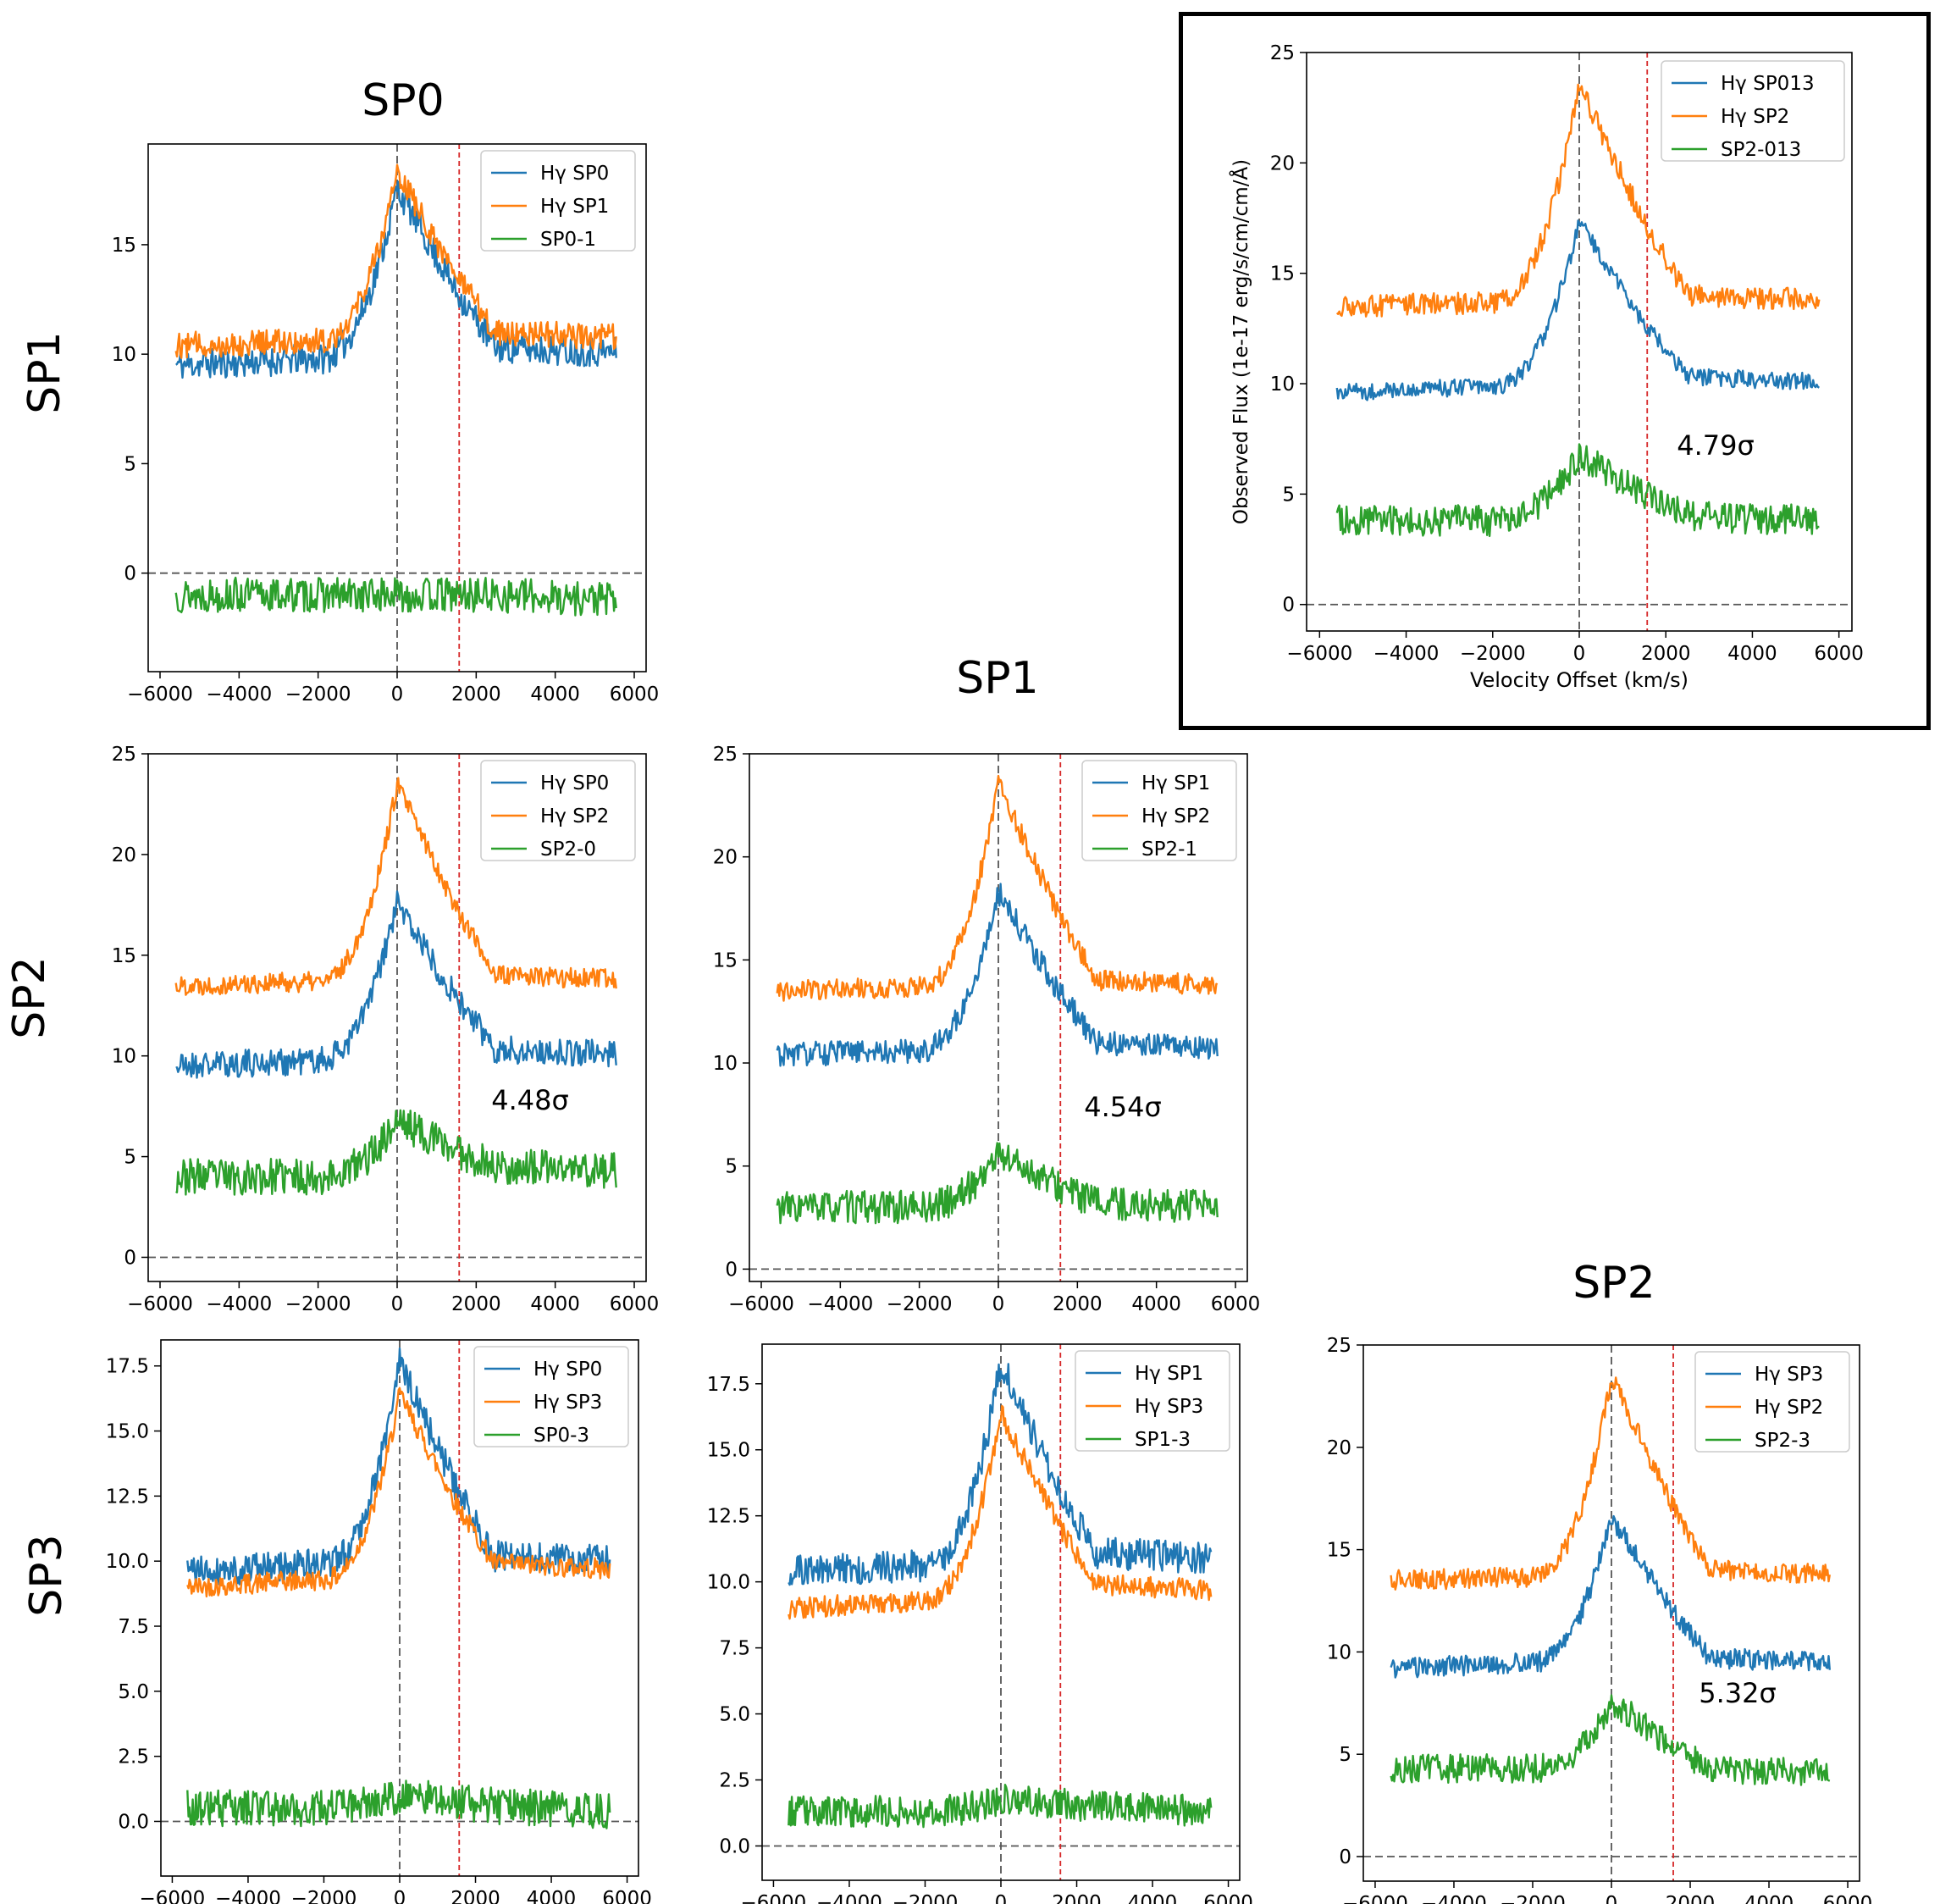  Describe the element at coordinates (1782, 1441) in the screenshot. I see `legend-label: SP2-3` at that location.